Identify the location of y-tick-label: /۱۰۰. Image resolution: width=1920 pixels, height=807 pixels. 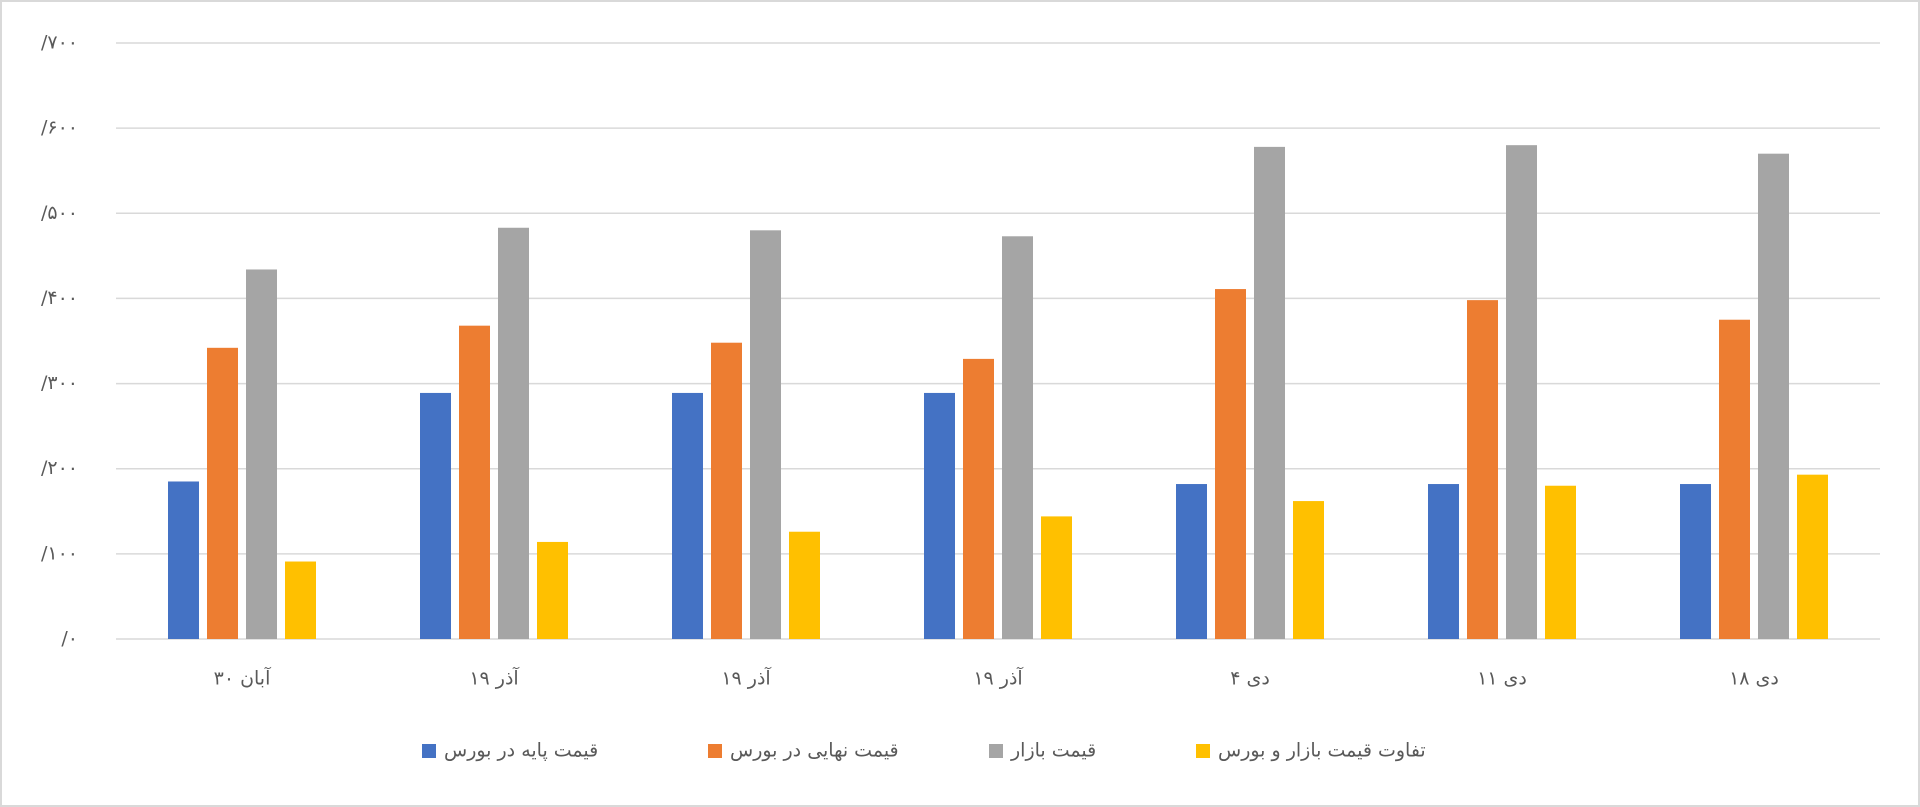
(59, 553).